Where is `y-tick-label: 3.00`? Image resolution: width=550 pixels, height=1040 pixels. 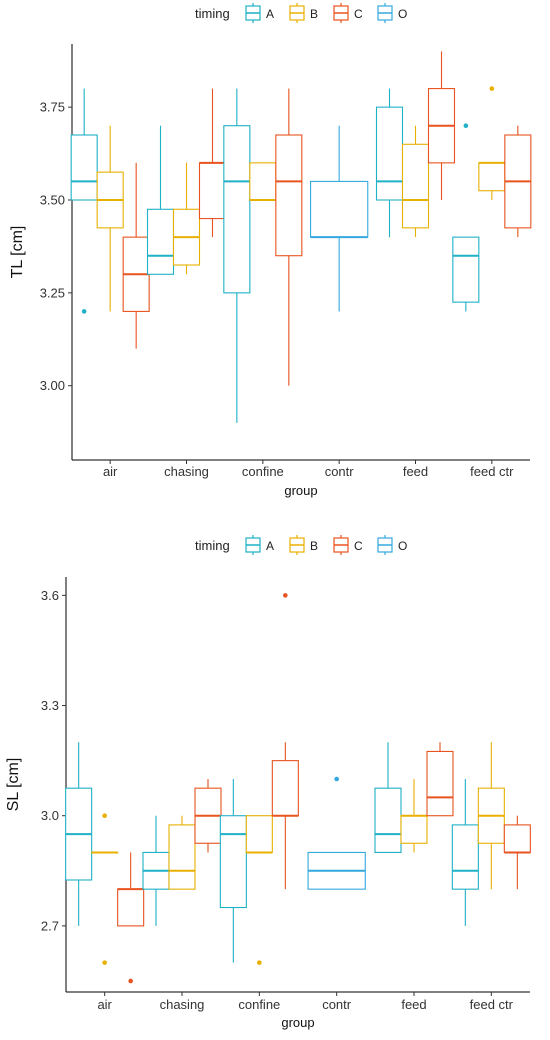
y-tick-label: 3.00 is located at coordinates (52, 385).